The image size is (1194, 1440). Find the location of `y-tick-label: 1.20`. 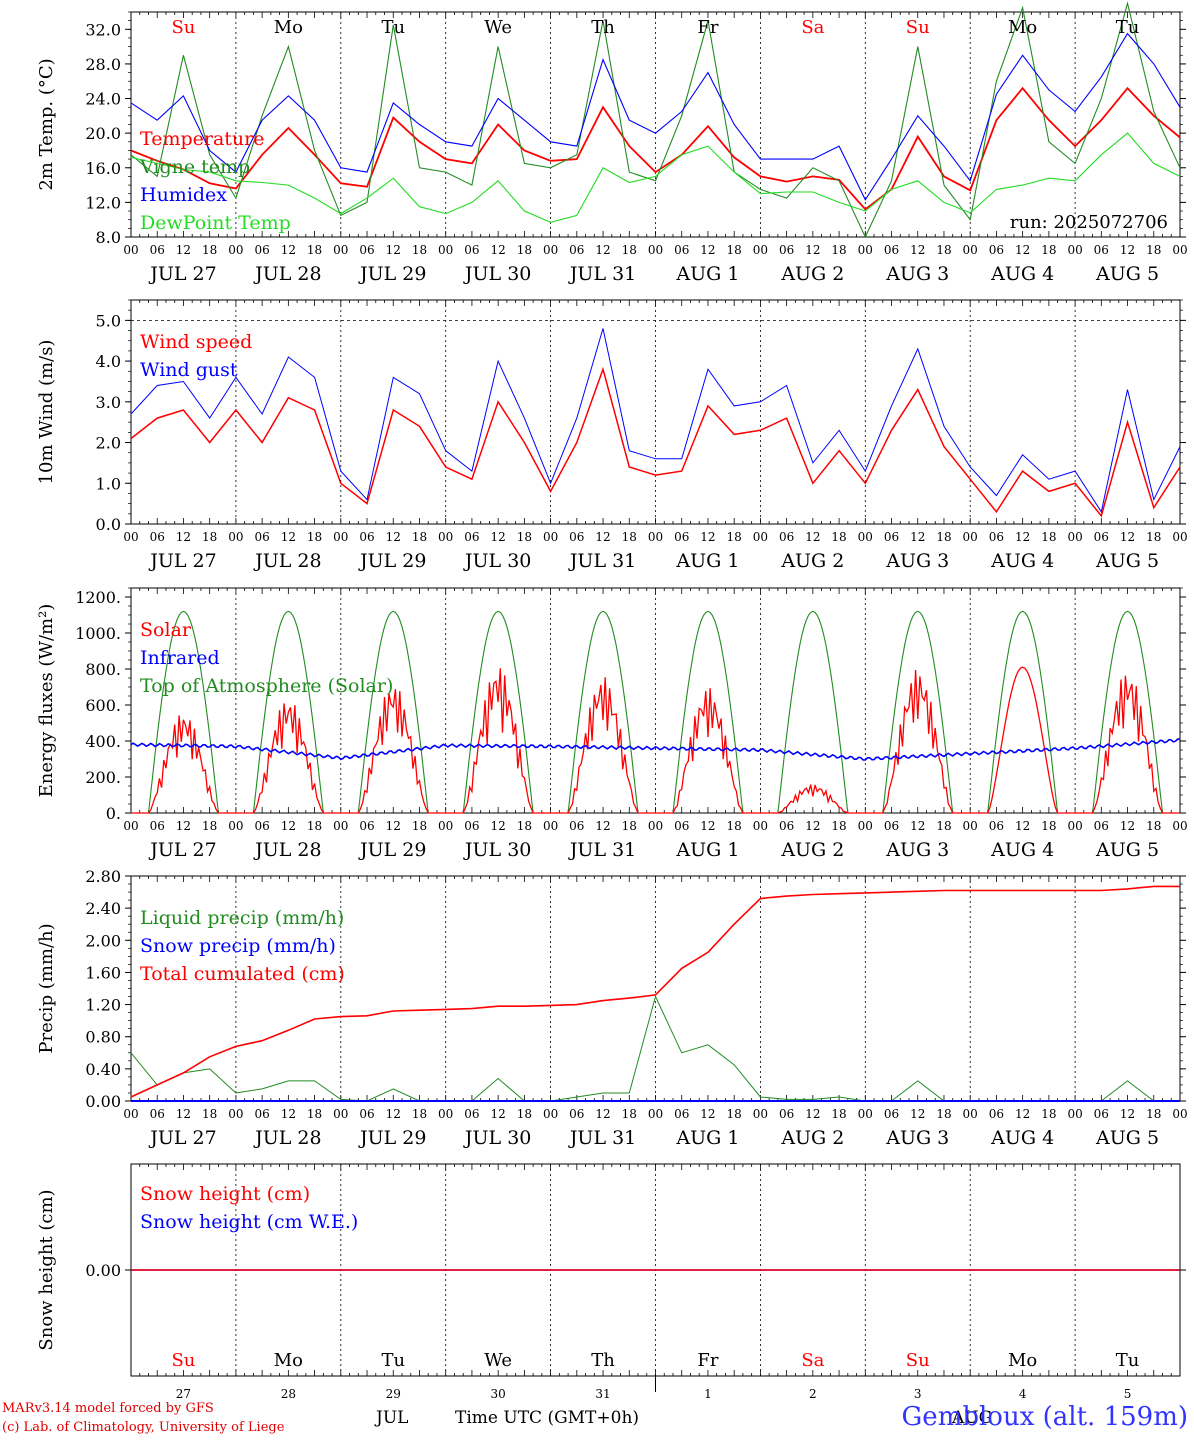

y-tick-label: 1.20 is located at coordinates (103, 1005).